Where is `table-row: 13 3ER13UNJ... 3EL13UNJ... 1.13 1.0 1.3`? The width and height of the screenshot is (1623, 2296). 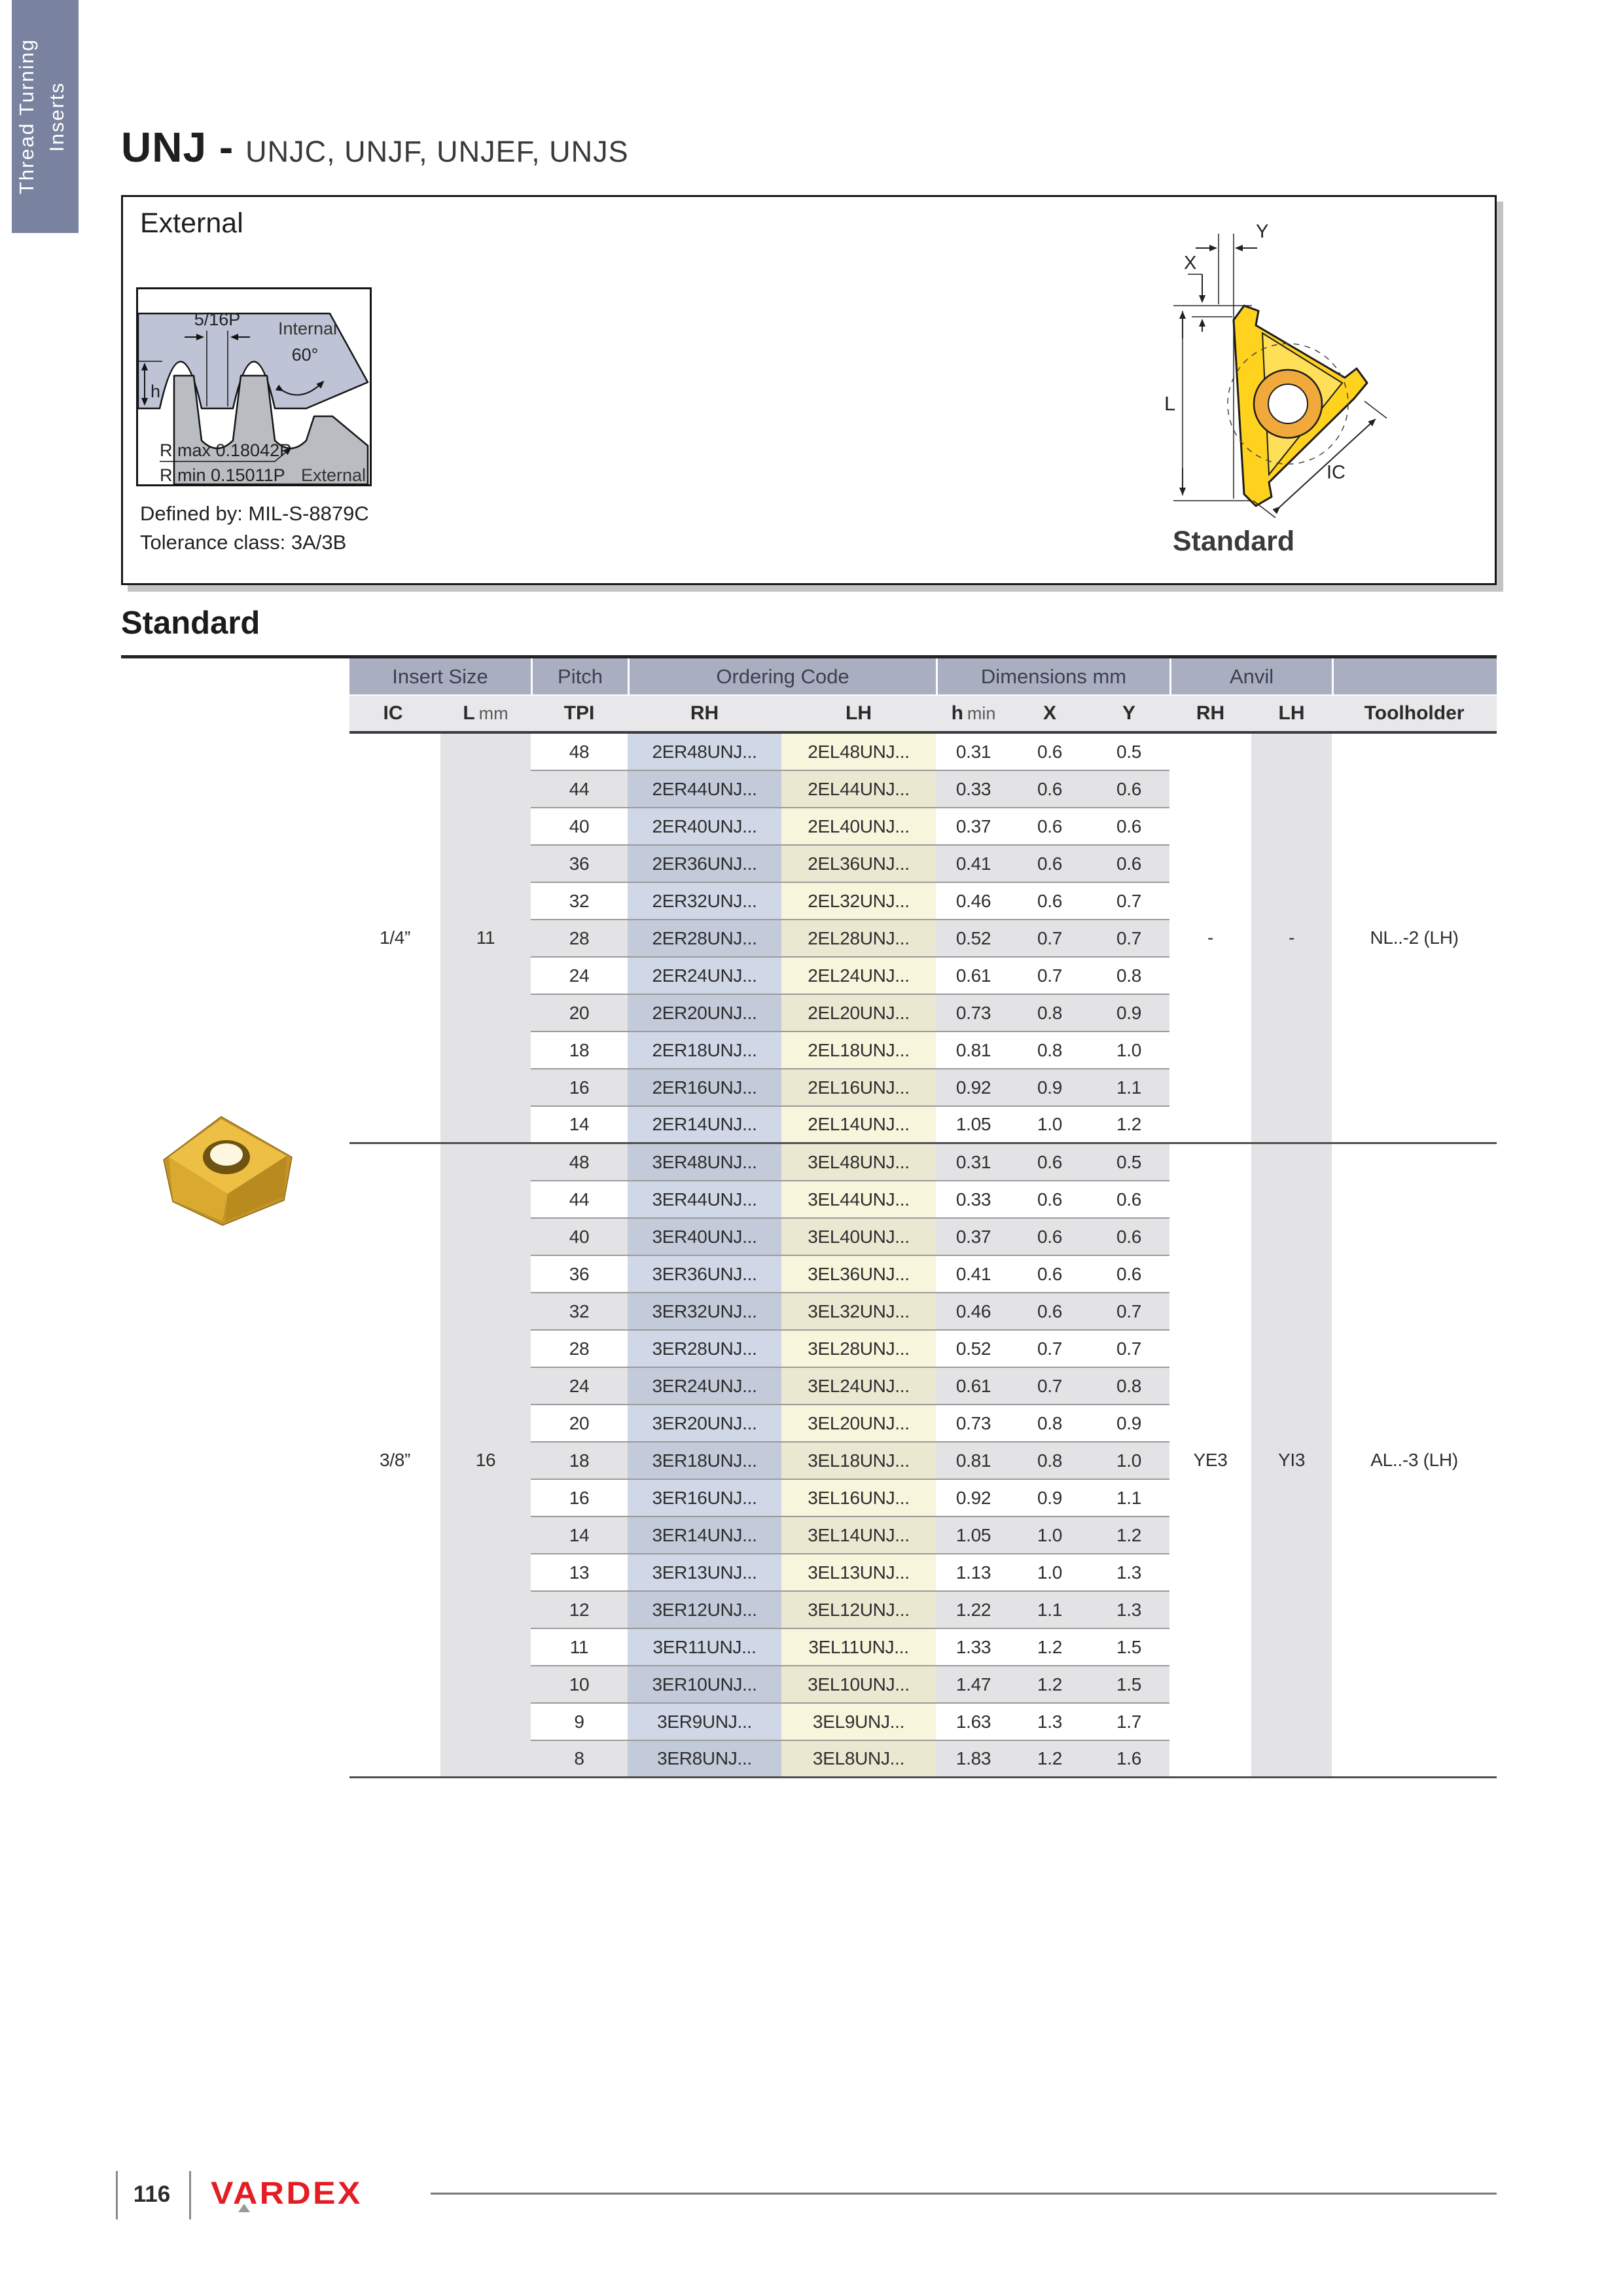 table-row: 13 3ER13UNJ... 3EL13UNJ... 1.13 1.0 1.3 is located at coordinates (923, 1573).